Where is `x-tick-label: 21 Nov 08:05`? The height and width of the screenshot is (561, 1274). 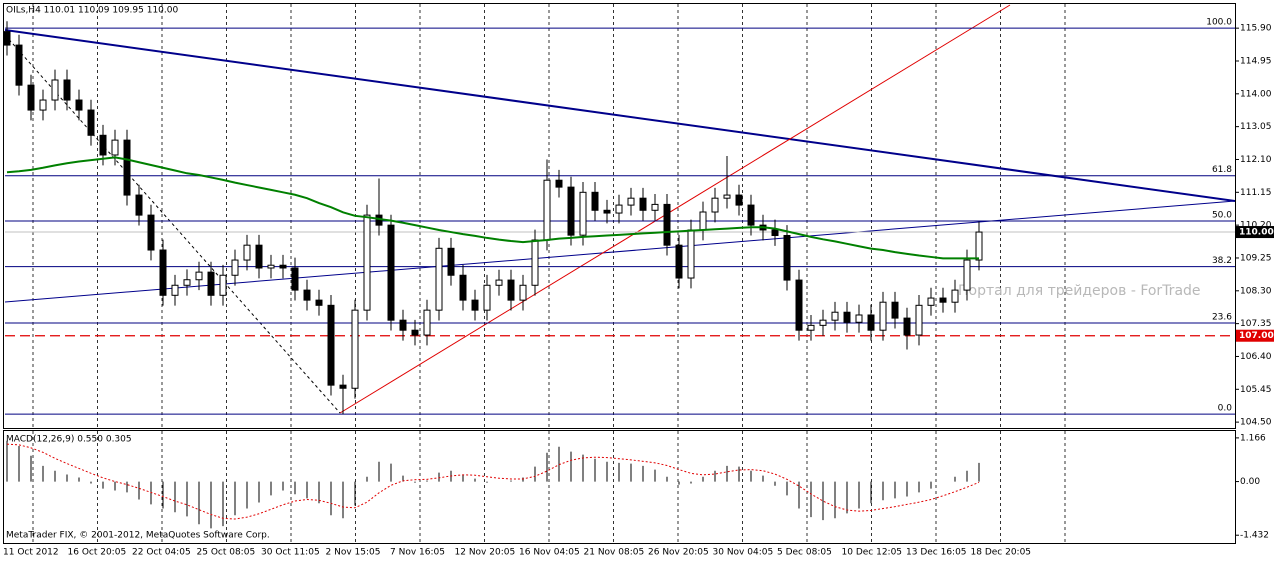 x-tick-label: 21 Nov 08:05 is located at coordinates (614, 553).